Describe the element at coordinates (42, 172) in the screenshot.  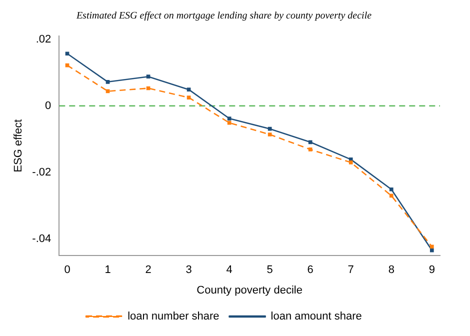
I see `y-tick-label: -.02` at that location.